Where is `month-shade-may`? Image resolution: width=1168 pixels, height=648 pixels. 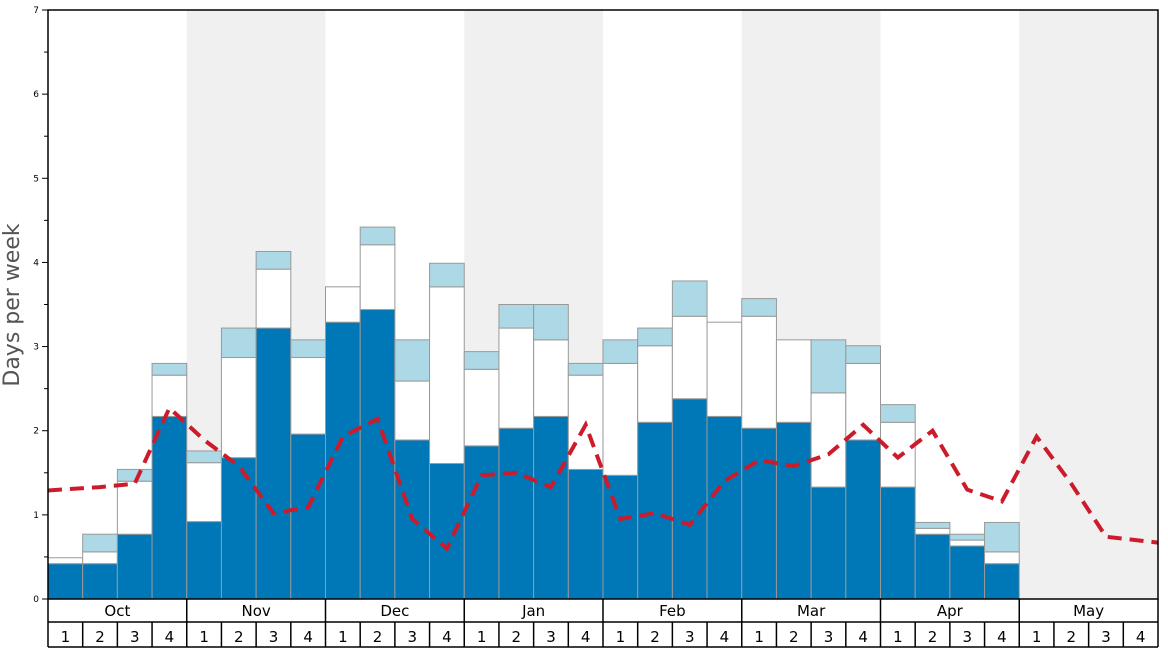
month-shade-may is located at coordinates (1088, 304).